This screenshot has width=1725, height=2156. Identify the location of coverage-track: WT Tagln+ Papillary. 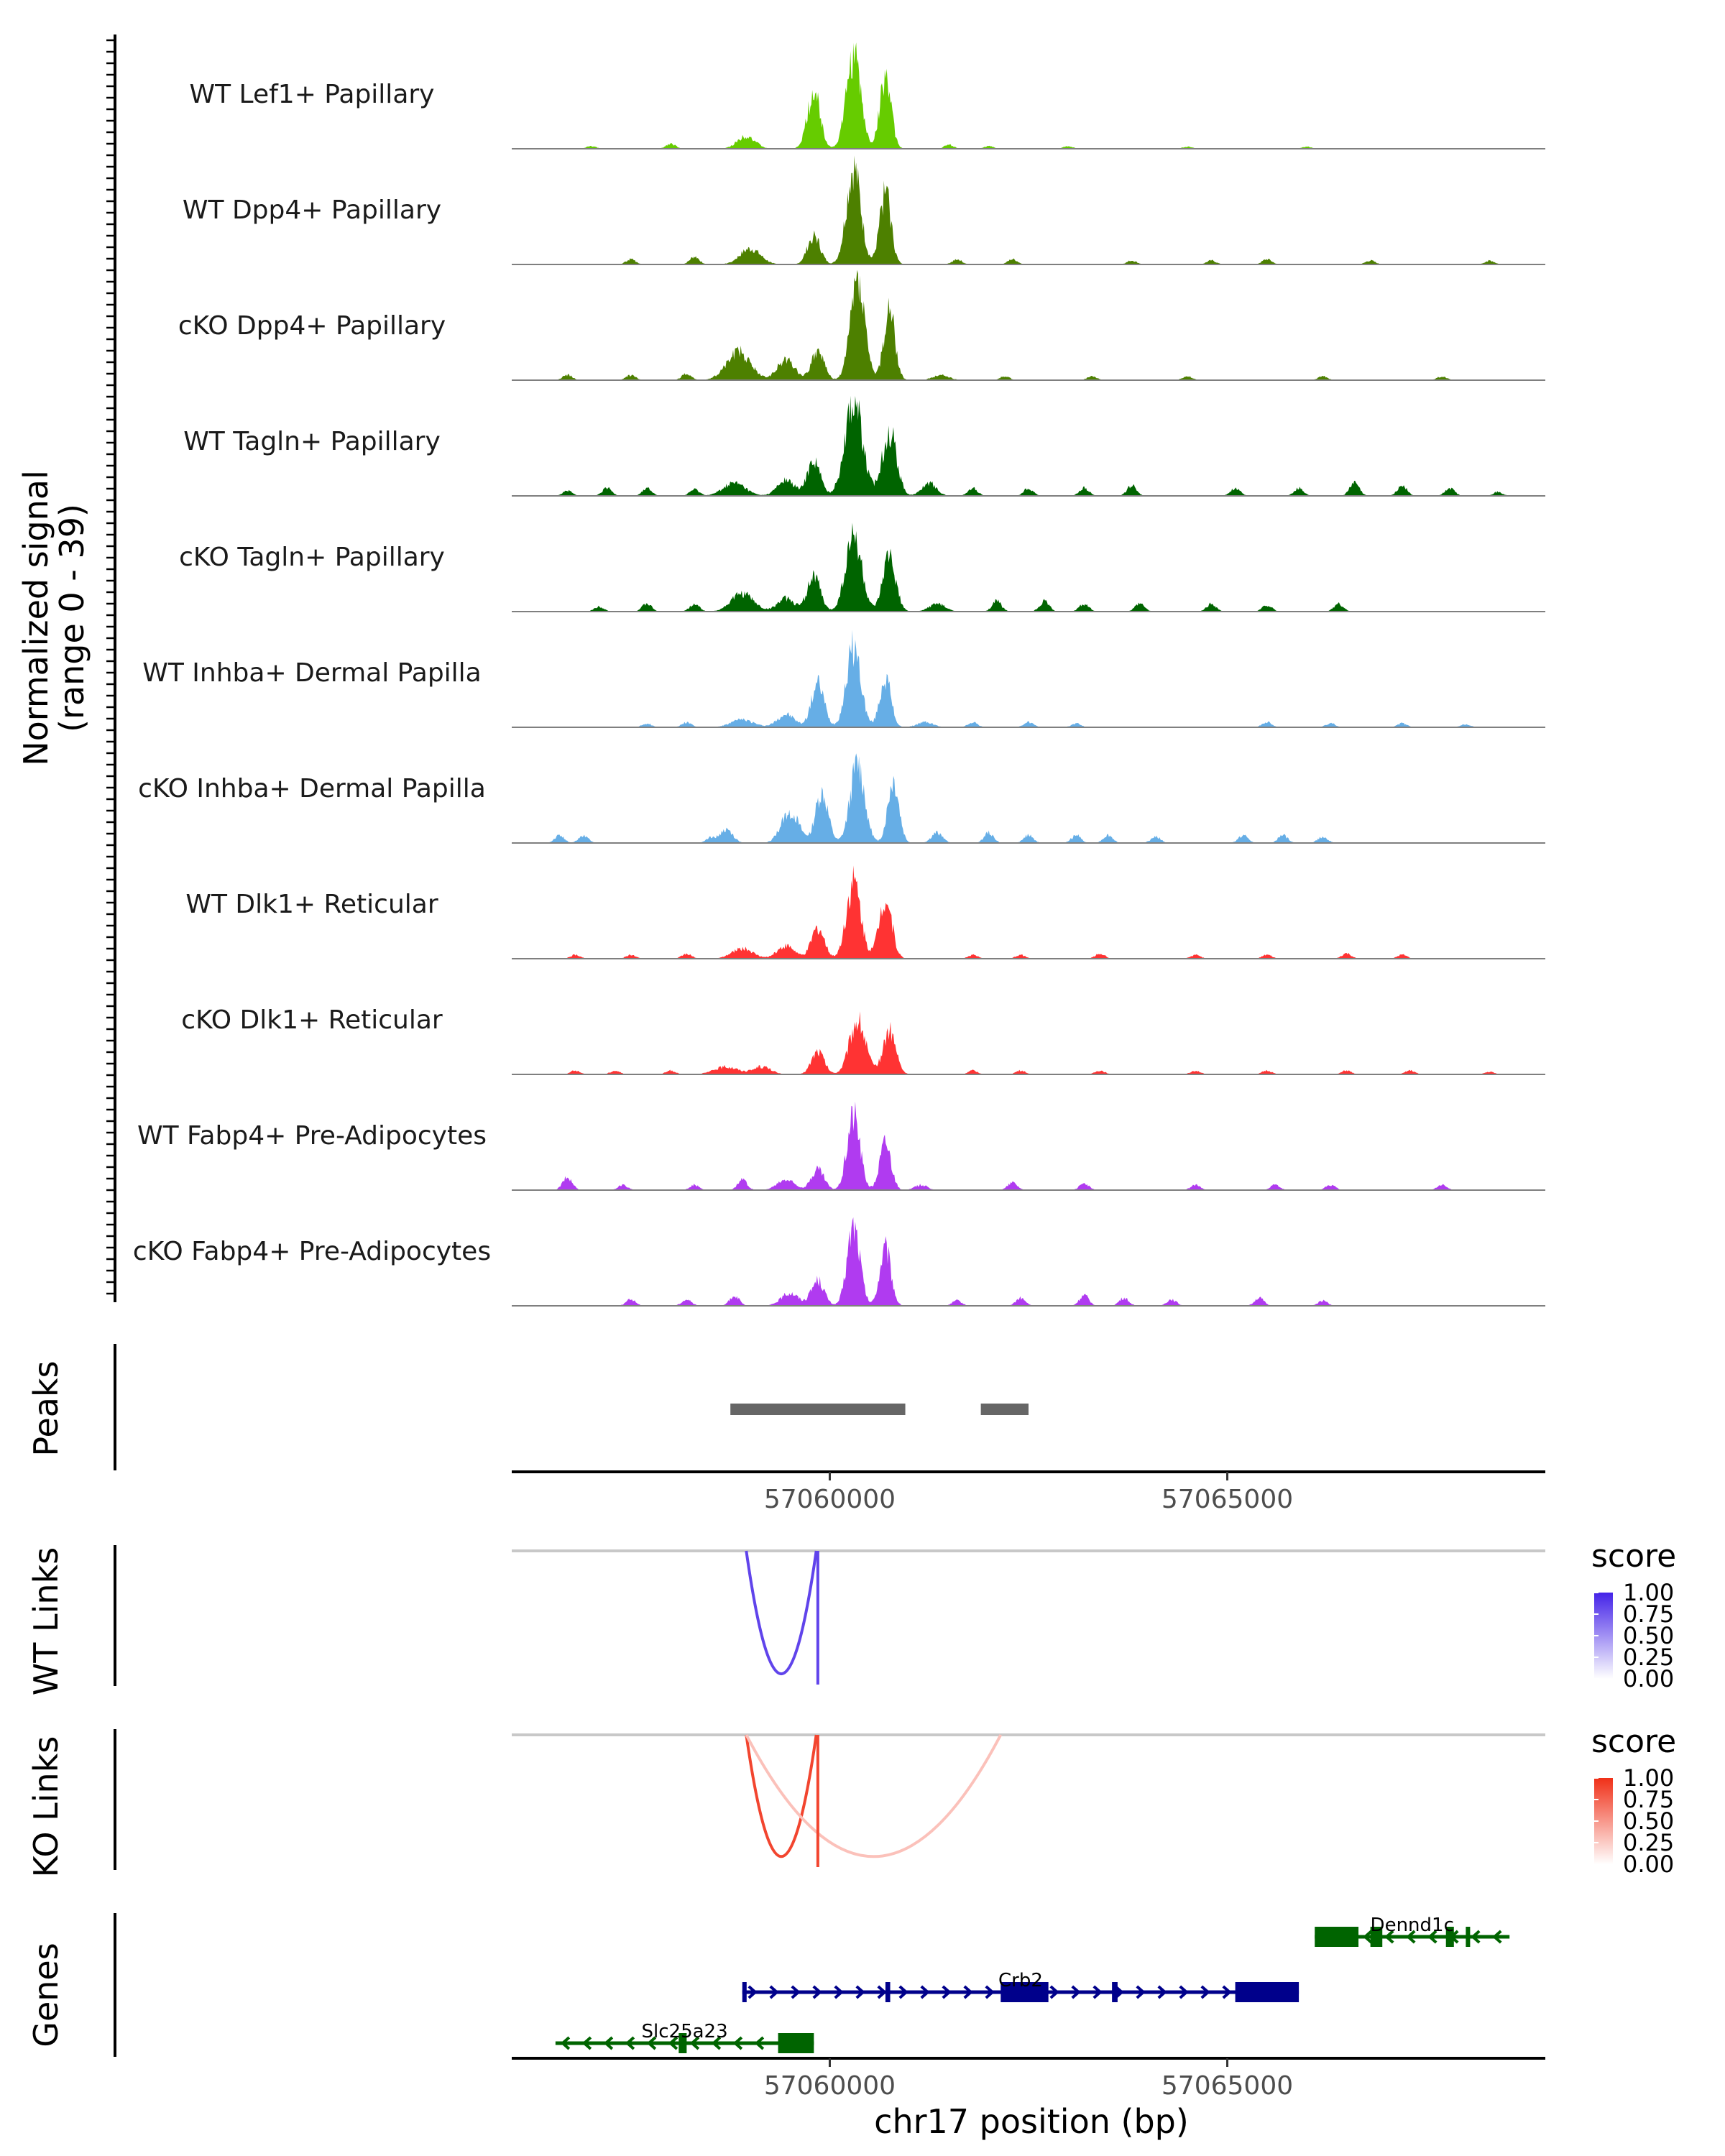
(864, 446).